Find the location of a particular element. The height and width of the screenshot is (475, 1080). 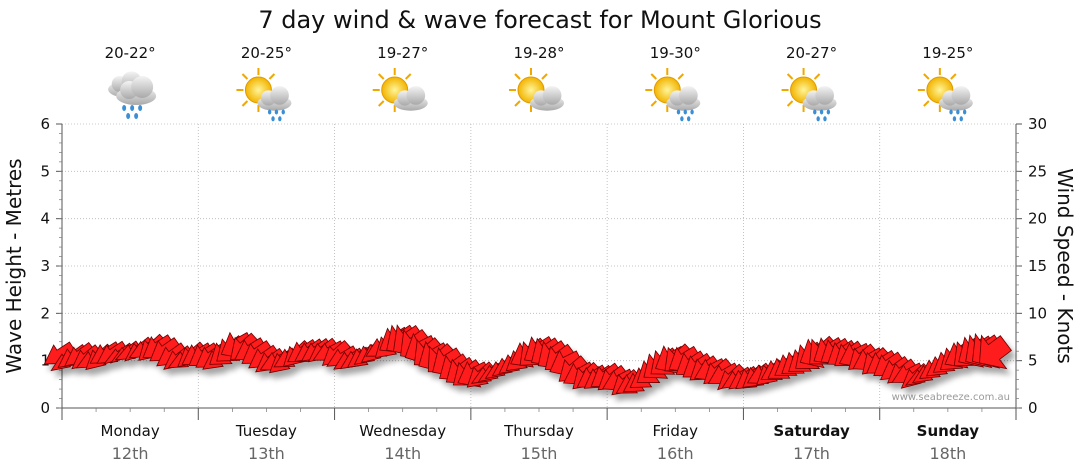

y-tick-label: 6 is located at coordinates (45, 124).